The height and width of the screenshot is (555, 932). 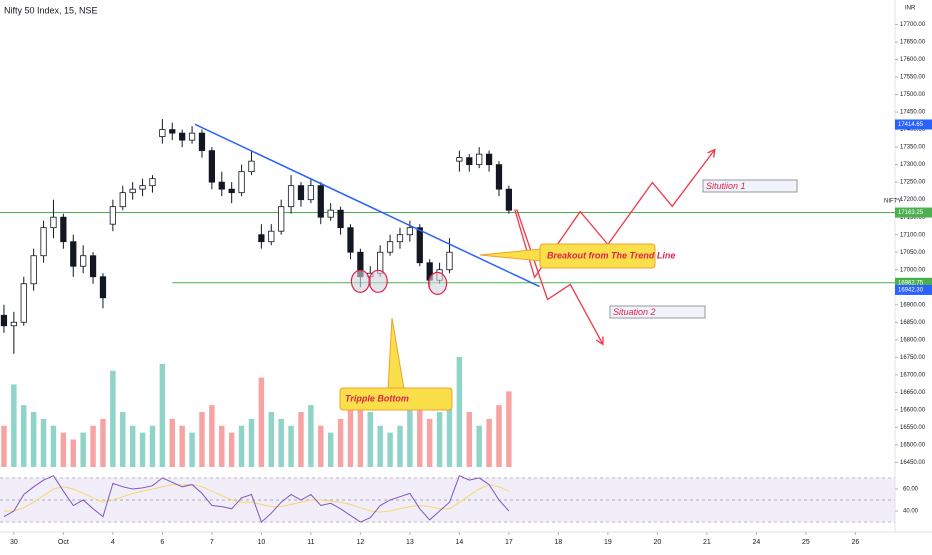 What do you see at coordinates (707, 542) in the screenshot?
I see `x-tick-label: 21` at bounding box center [707, 542].